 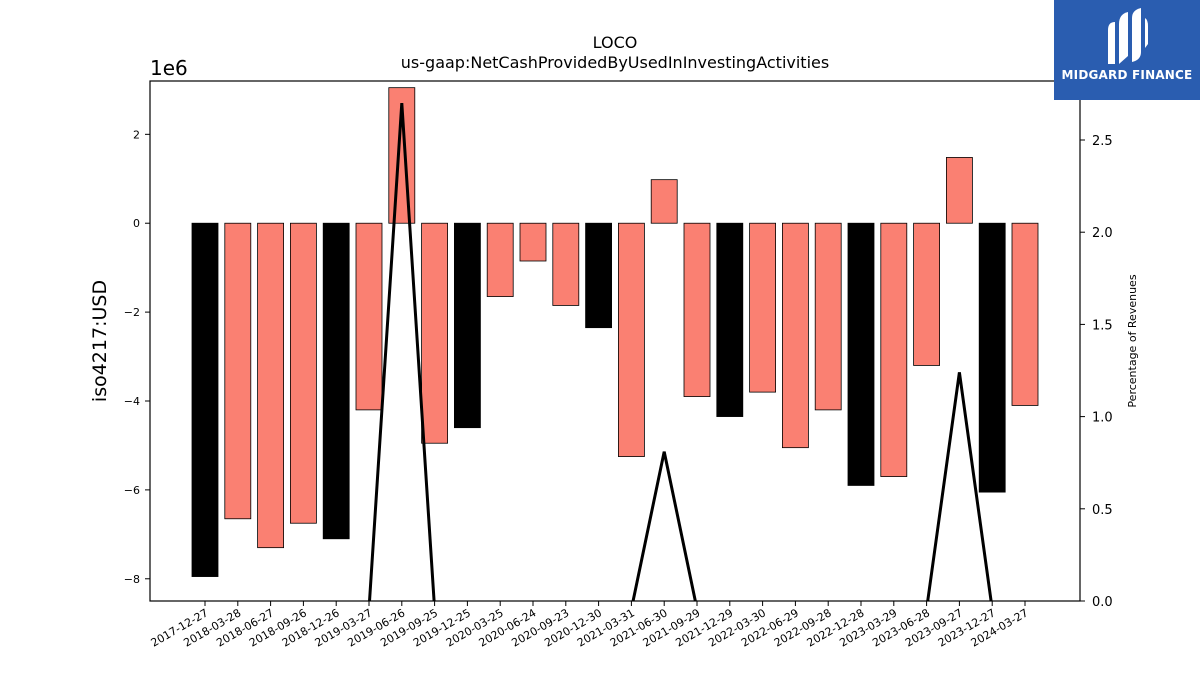 I want to click on y-scale-label: 1e6, so click(x=169, y=68).